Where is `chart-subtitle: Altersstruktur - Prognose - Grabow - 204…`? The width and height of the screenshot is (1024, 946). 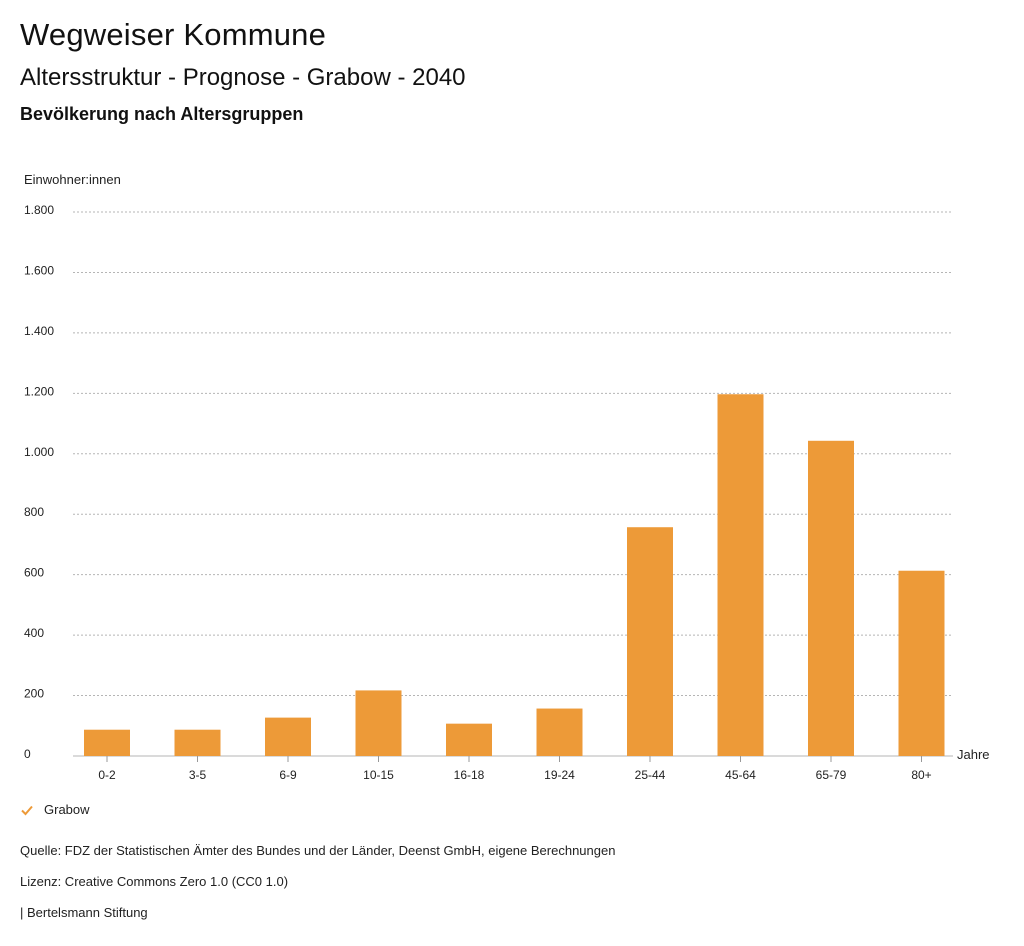 chart-subtitle: Altersstruktur - Prognose - Grabow - 204… is located at coordinates (243, 77).